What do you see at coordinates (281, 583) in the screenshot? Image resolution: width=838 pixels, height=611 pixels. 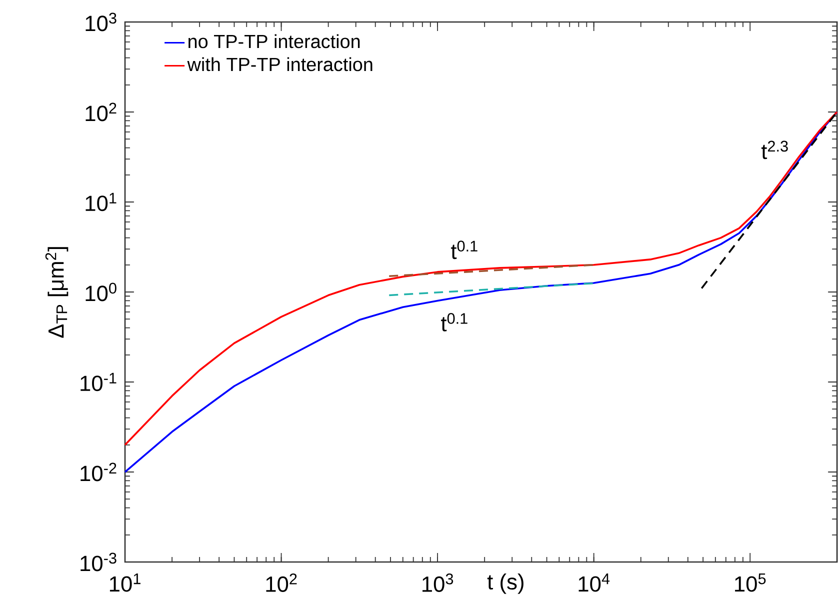 I see `x-tick-label: 10$^{2}$` at bounding box center [281, 583].